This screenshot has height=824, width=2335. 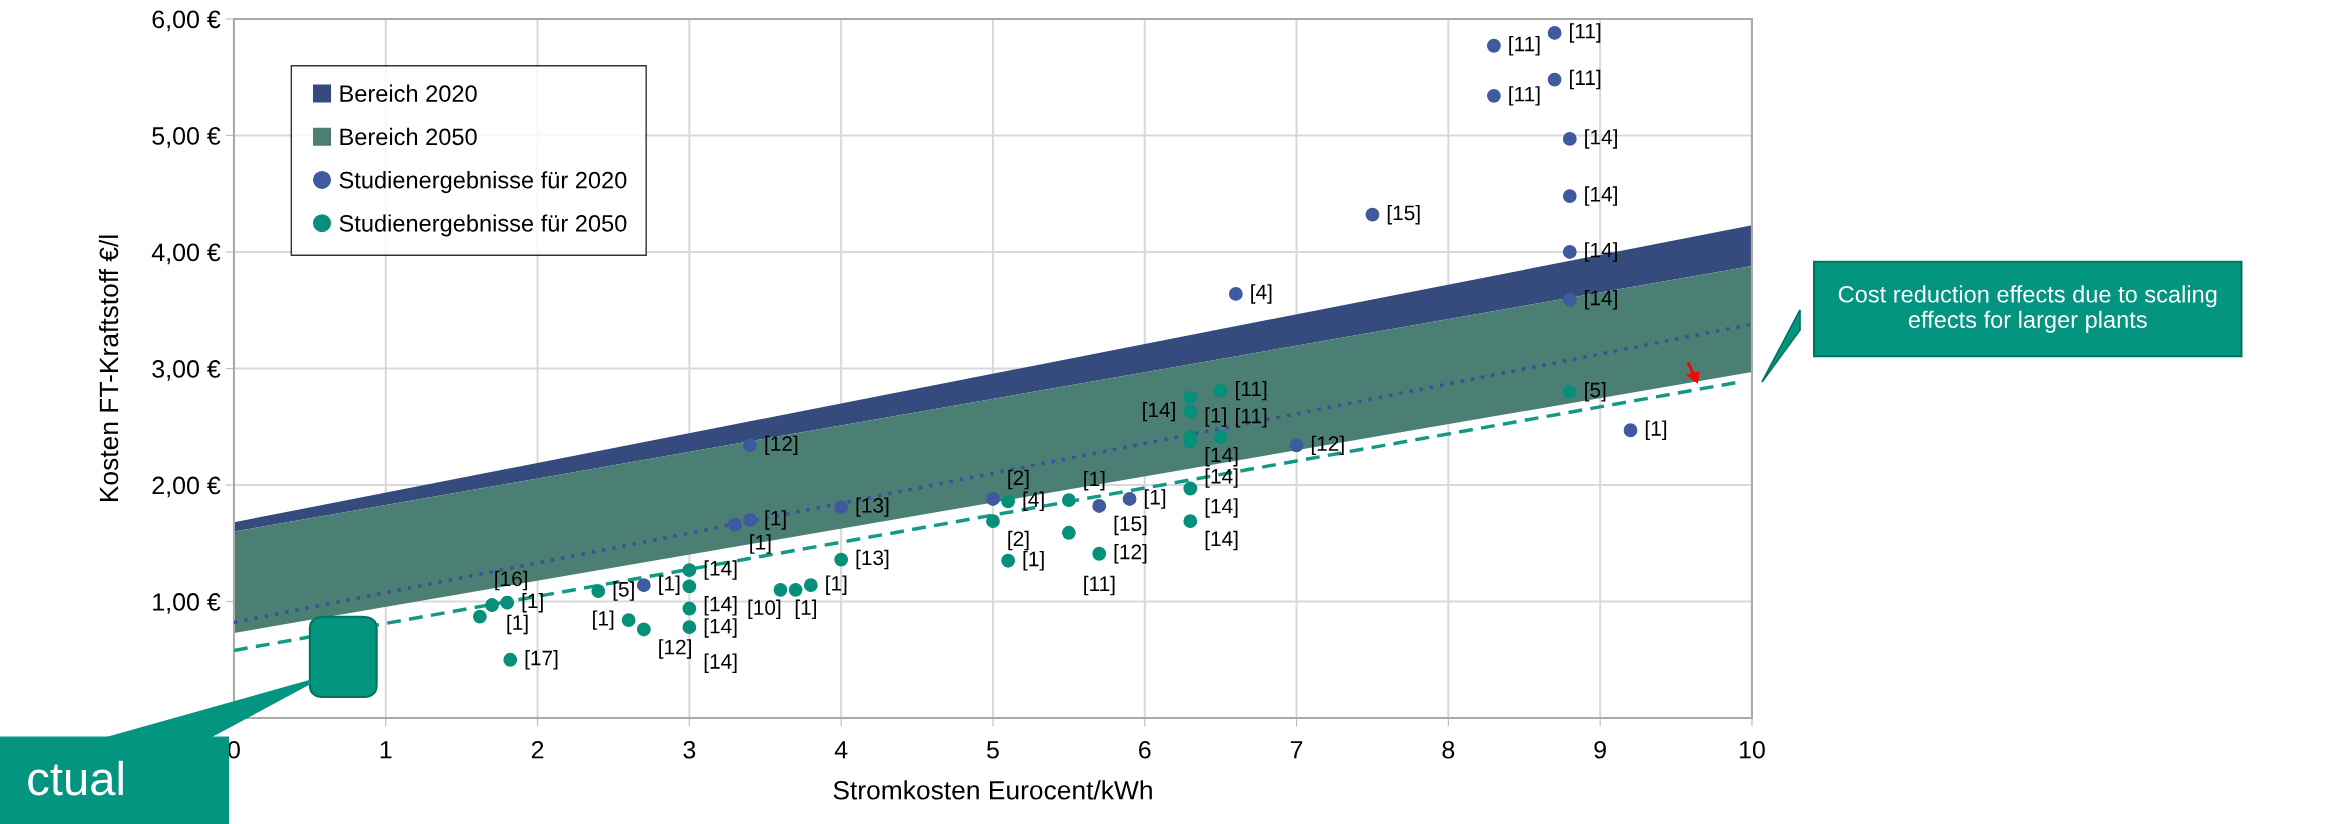 I want to click on text: Cost reduction effects due to scaling effects for larger plants, so click(x=2027, y=309).